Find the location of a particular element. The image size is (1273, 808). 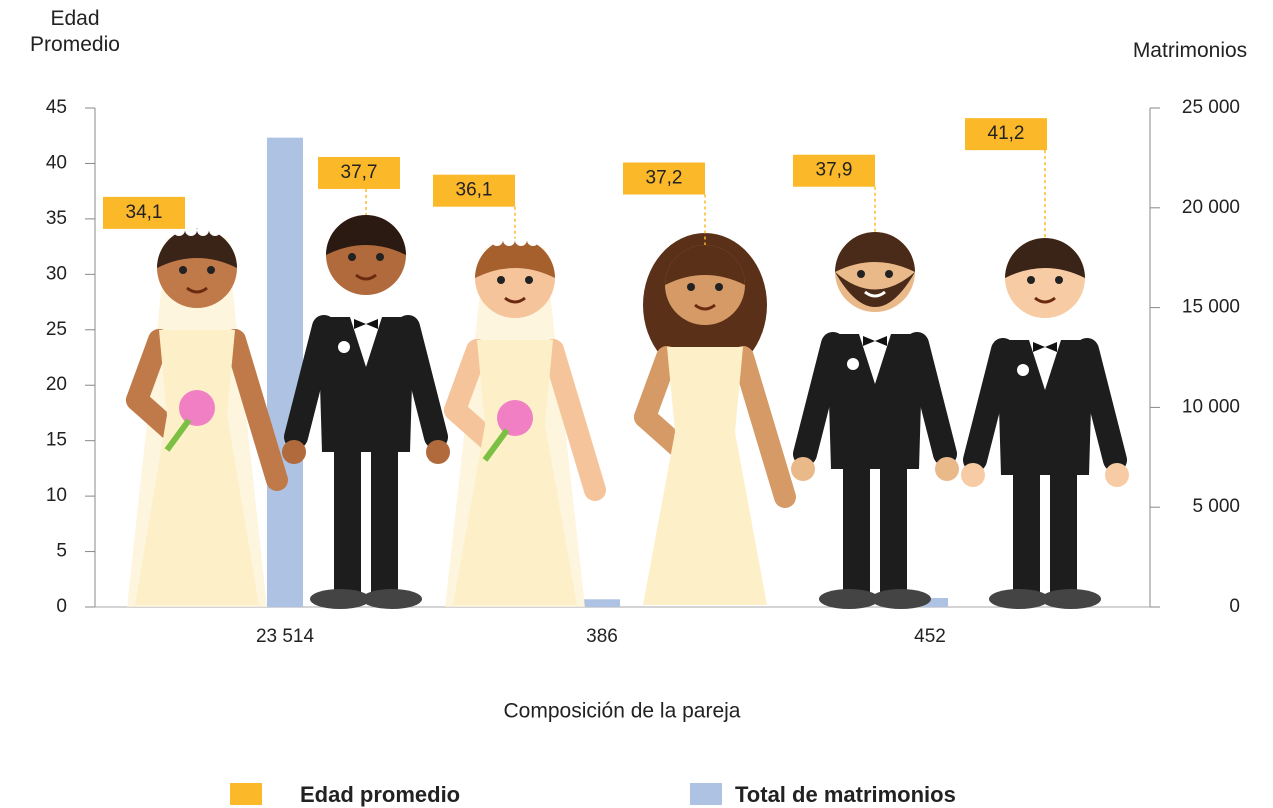

y2-tick-label: 10 000 is located at coordinates (1211, 406).